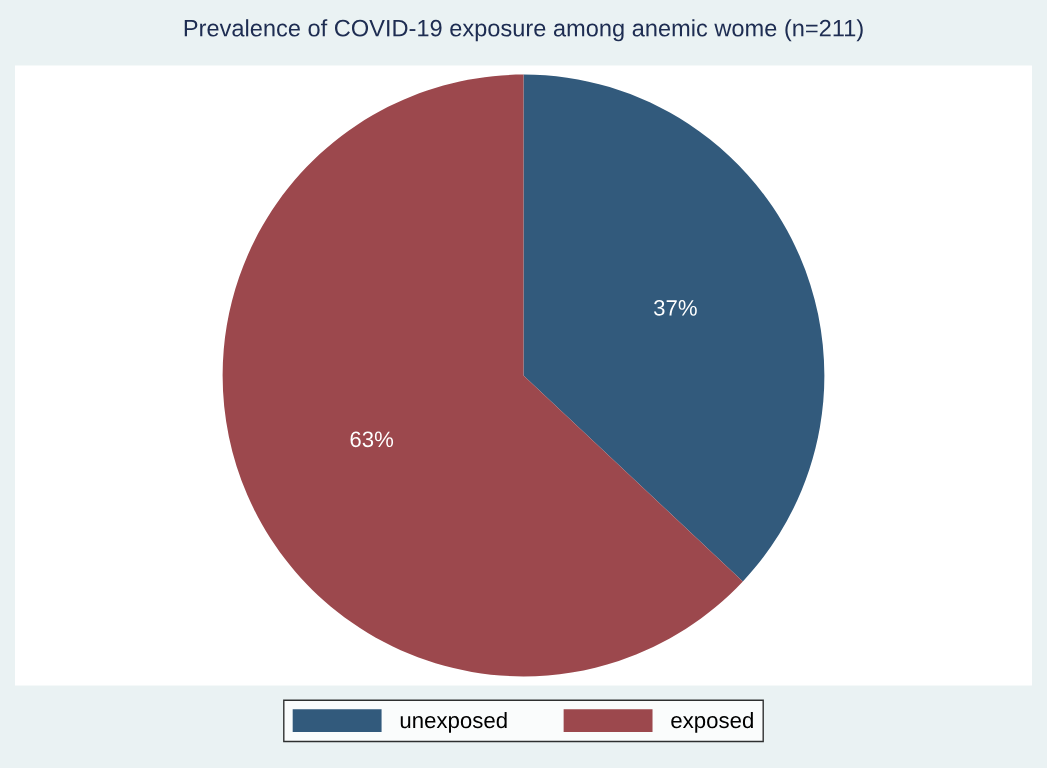 The height and width of the screenshot is (768, 1047). Describe the element at coordinates (675, 308) in the screenshot. I see `data-label: 37%` at that location.